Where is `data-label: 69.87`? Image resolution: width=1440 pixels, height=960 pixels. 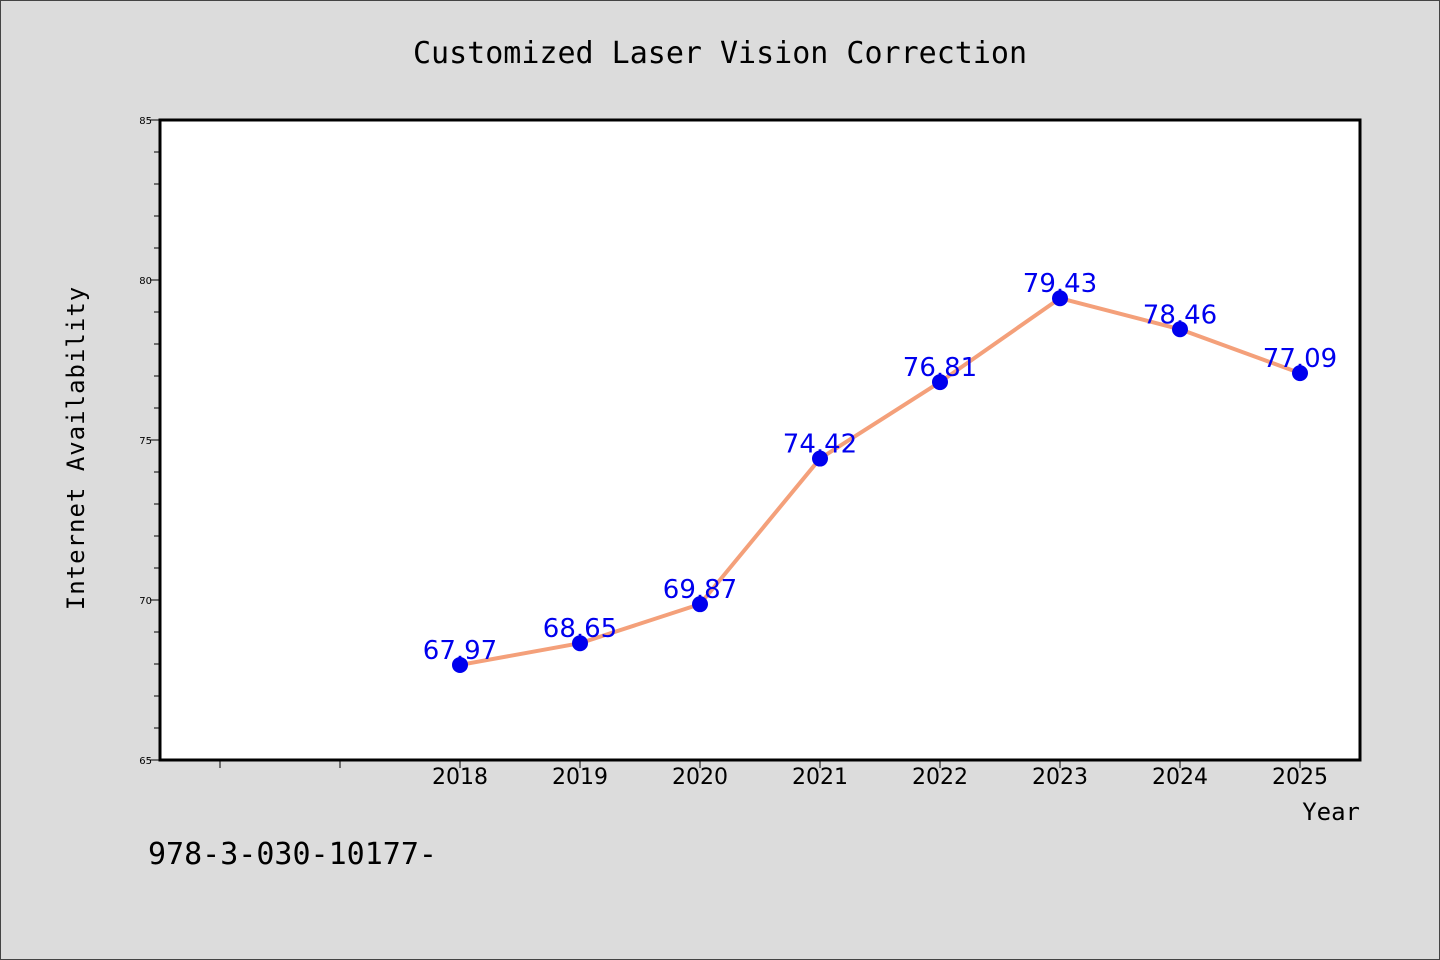 data-label: 69.87 is located at coordinates (700, 590).